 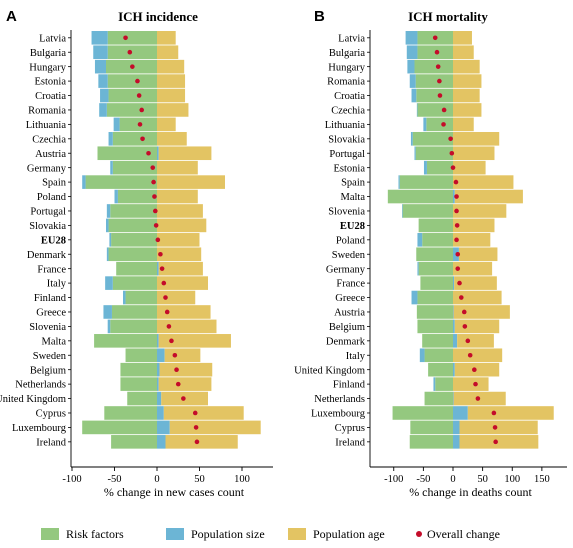 I want to click on overall-change-point-greece, so click(x=167, y=312).